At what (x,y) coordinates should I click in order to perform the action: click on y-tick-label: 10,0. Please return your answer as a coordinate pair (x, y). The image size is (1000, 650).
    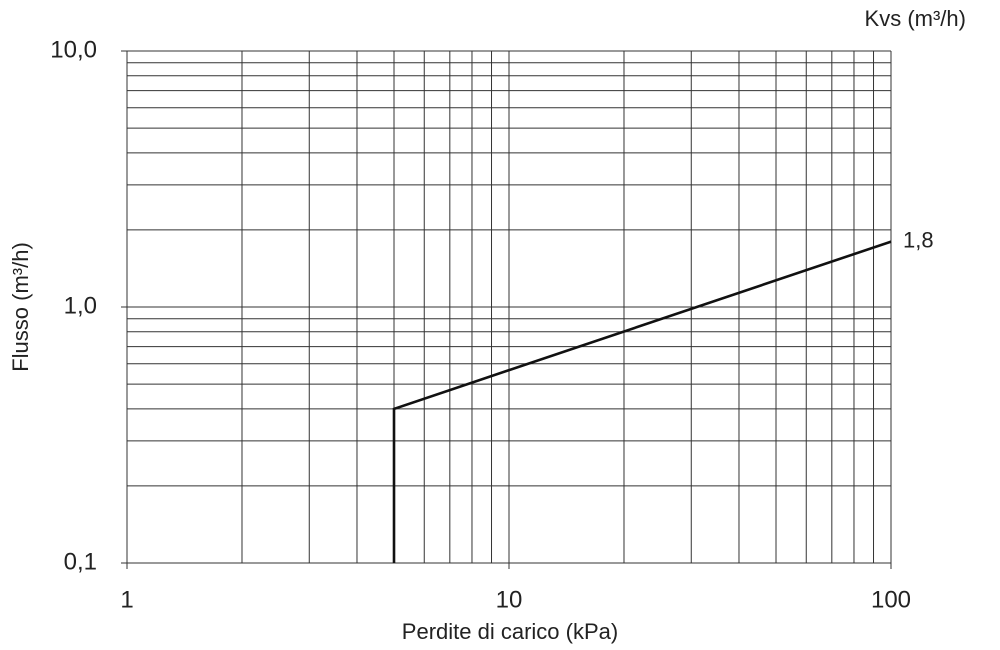
    Looking at the image, I should click on (73, 49).